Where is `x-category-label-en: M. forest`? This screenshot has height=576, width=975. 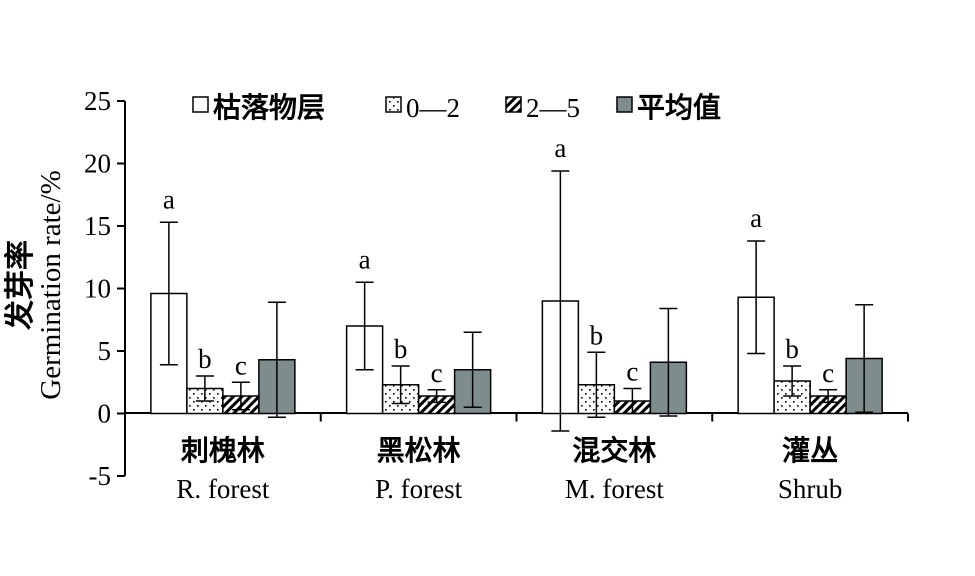 x-category-label-en: M. forest is located at coordinates (614, 489).